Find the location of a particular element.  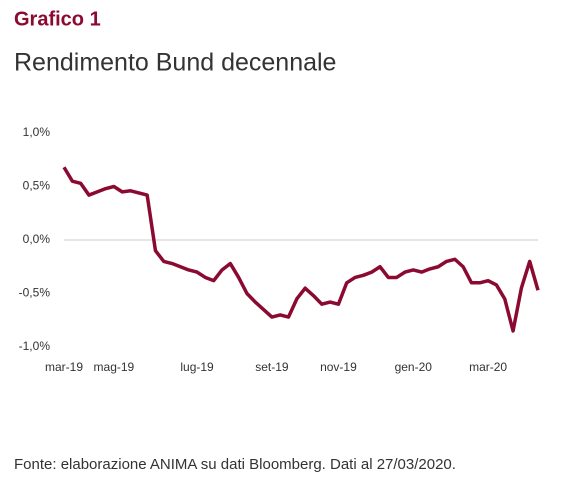

y-tick-label: -0,5% is located at coordinates (35, 293).